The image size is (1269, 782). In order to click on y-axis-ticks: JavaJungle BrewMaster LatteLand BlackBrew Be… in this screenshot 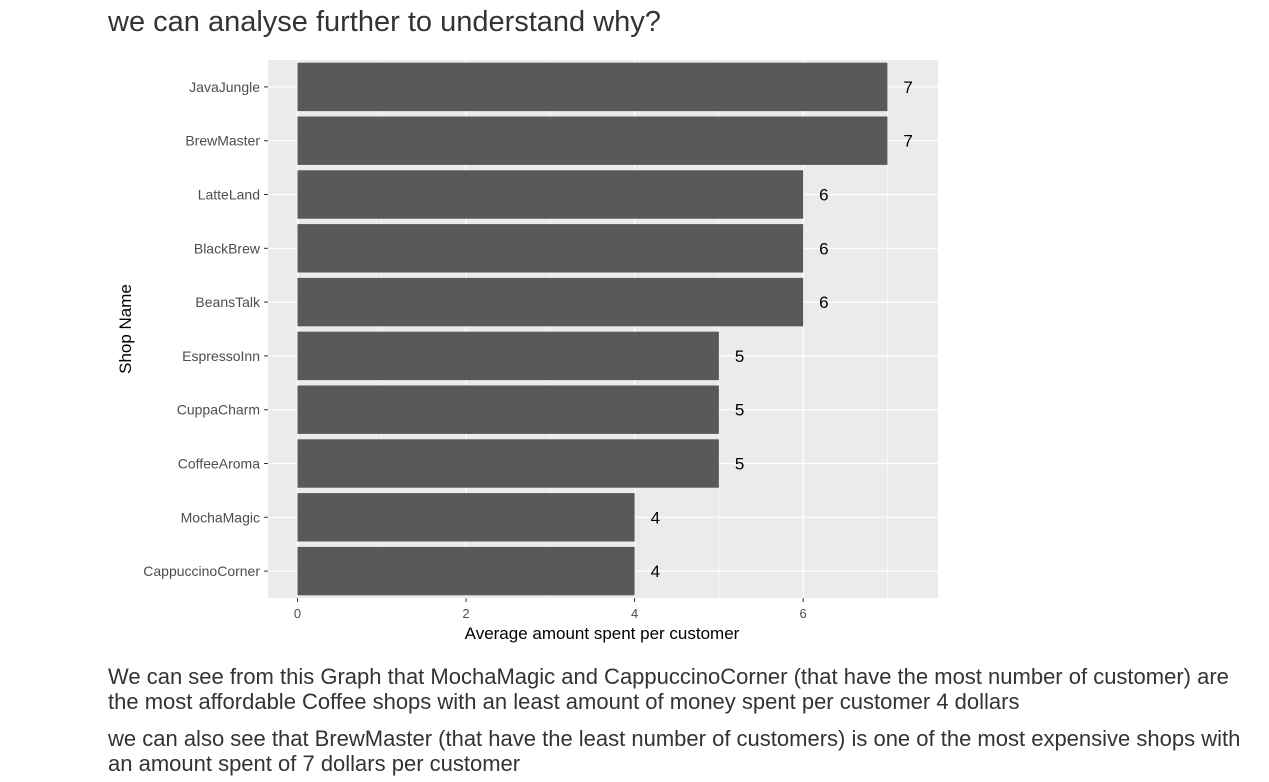, I will do `click(205, 329)`.